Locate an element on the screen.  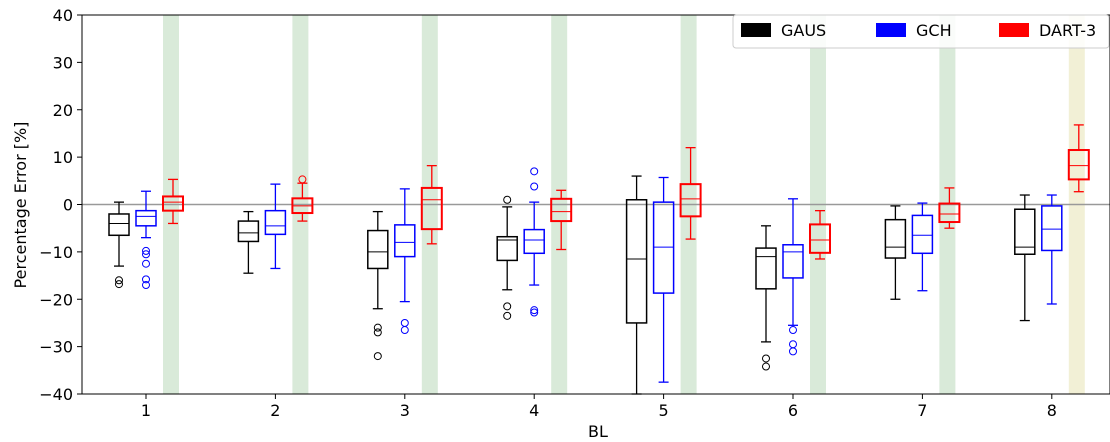
box-gaus-bl8 is located at coordinates (1025, 258).